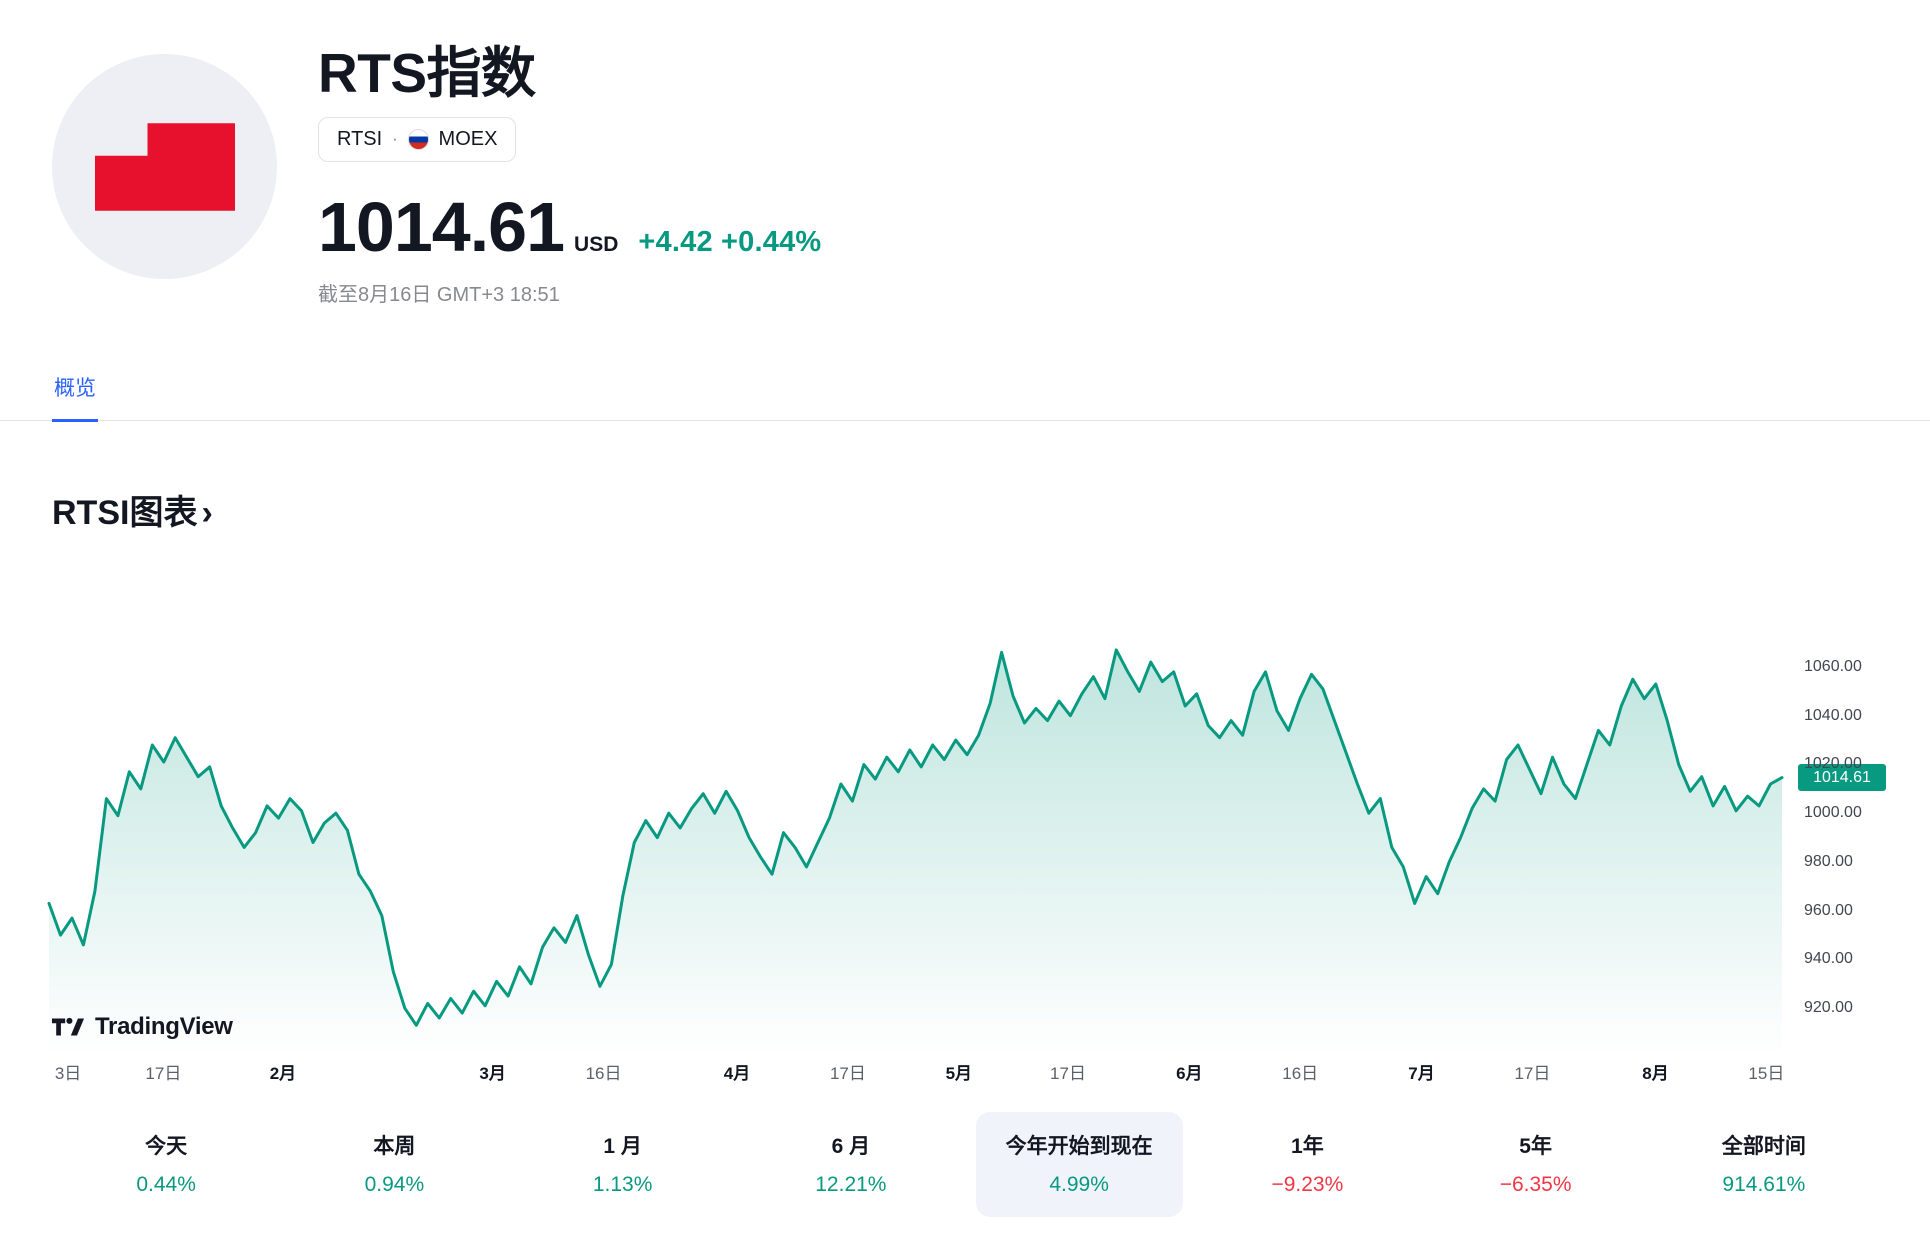 This screenshot has height=1240, width=1930. I want to click on period-button-1: 今天 0.44%, so click(166, 1164).